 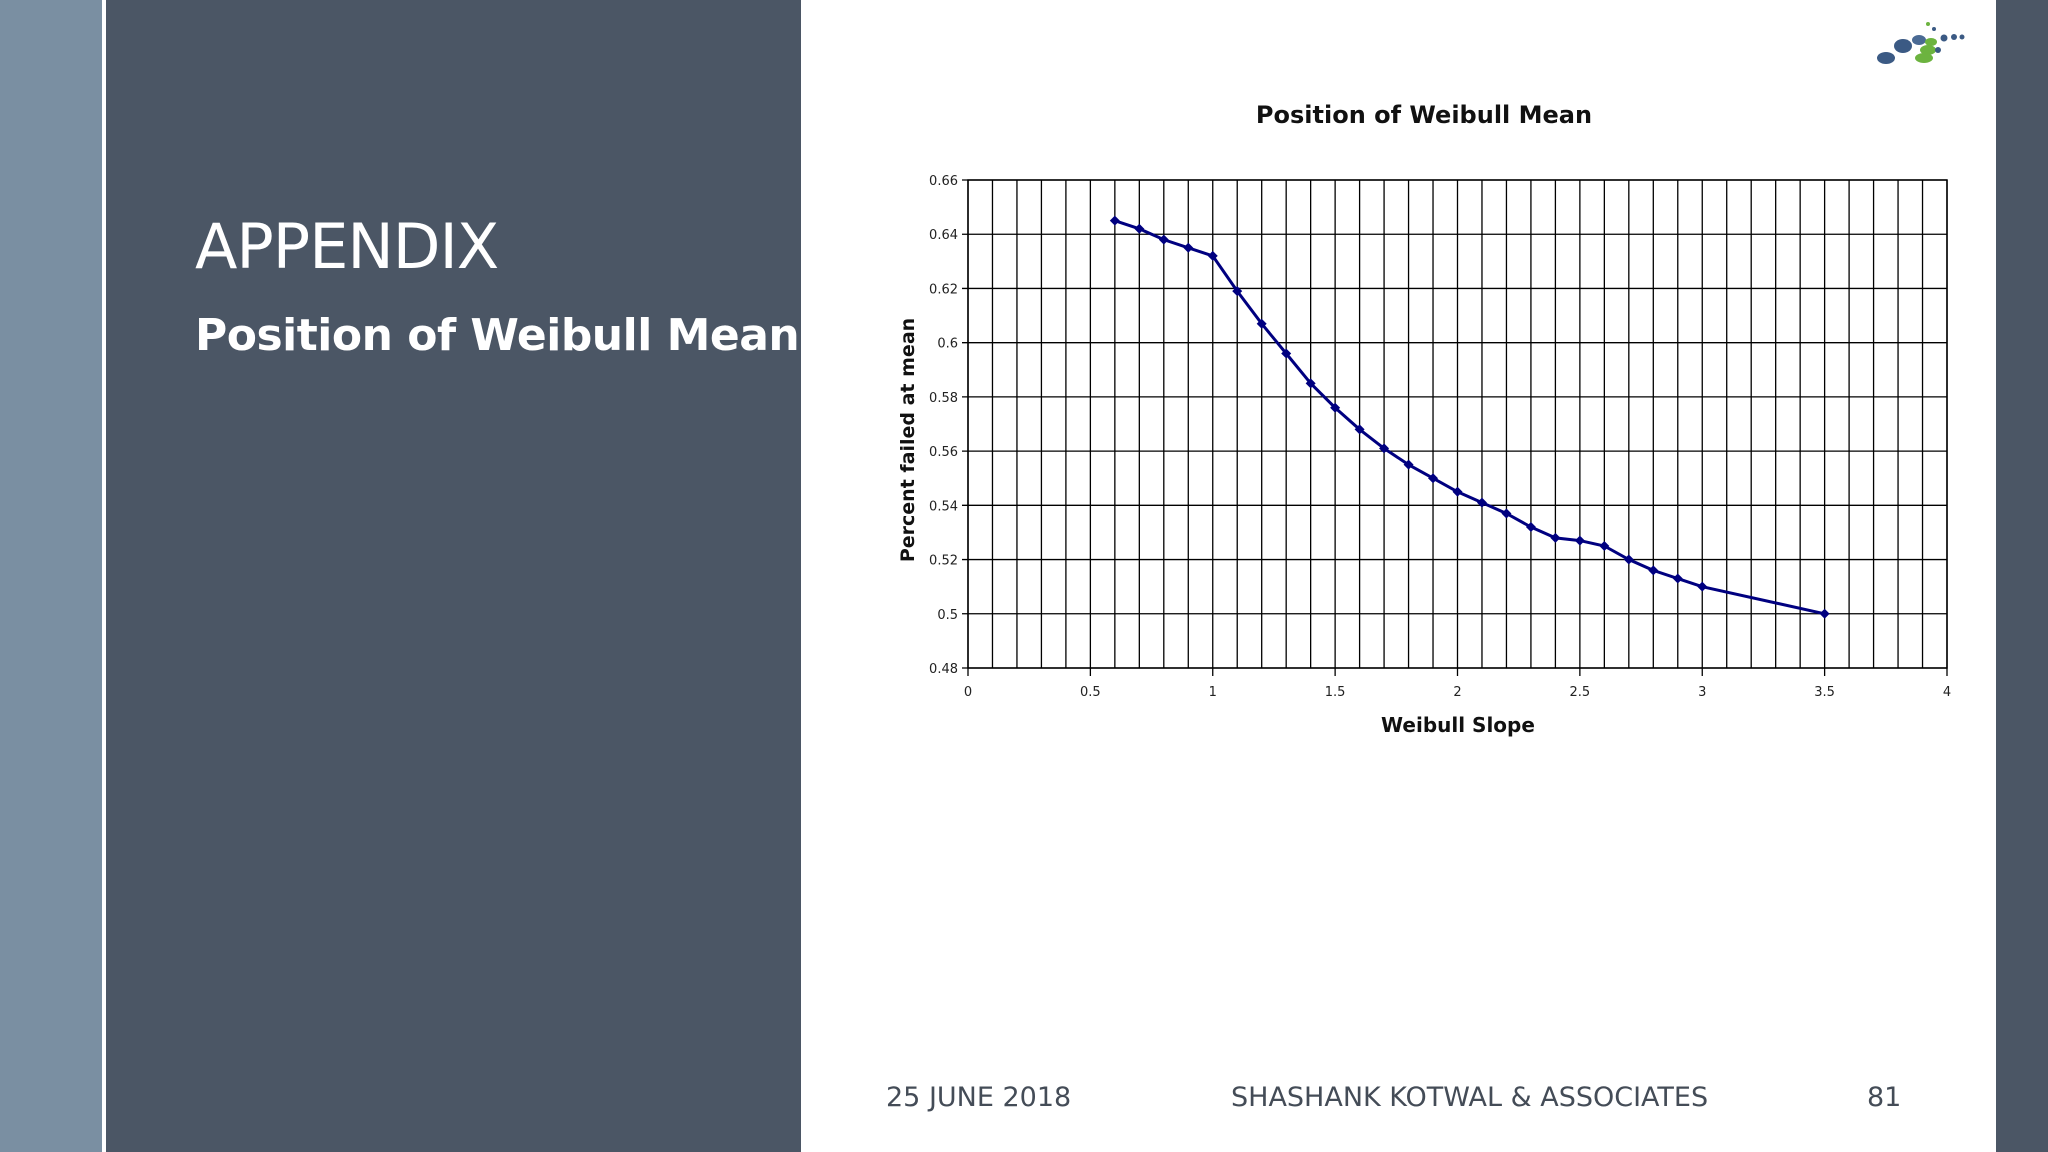 I want to click on x-tick-label: 4, so click(x=1947, y=692).